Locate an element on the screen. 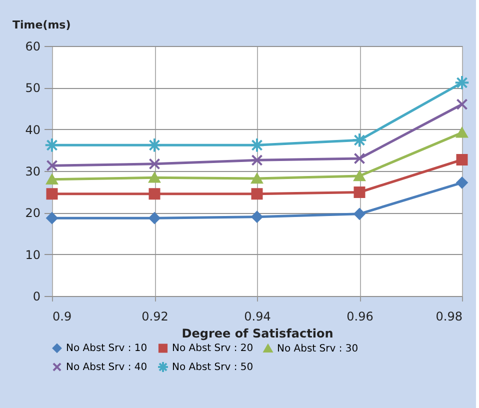  legend-label: No Abst Srv : 50 is located at coordinates (213, 367).